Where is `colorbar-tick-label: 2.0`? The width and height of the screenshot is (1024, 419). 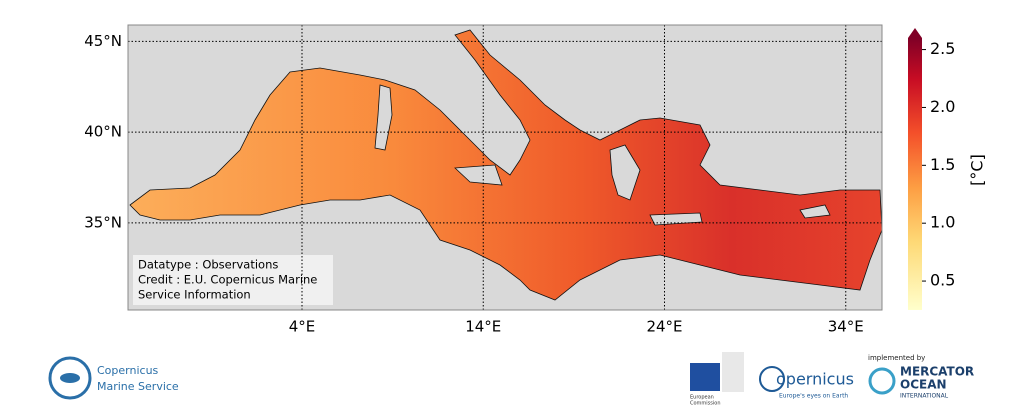 colorbar-tick-label: 2.0 is located at coordinates (942, 106).